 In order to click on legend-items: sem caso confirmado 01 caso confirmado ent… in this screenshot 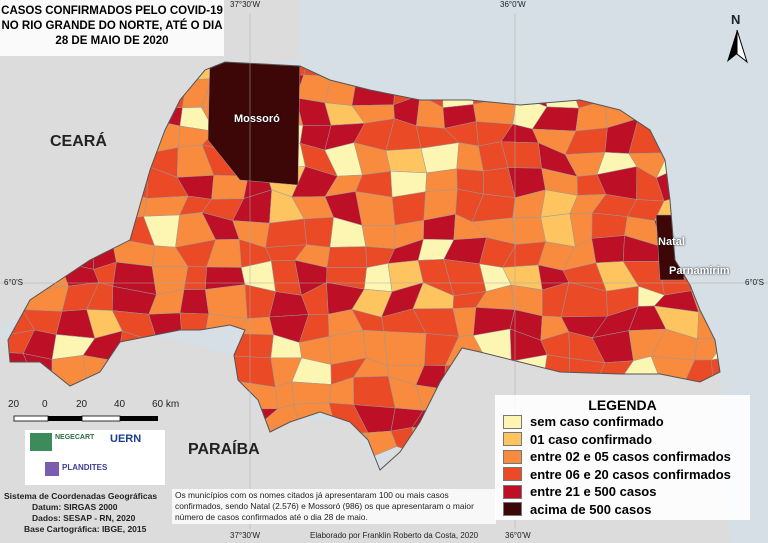, I will do `click(622, 465)`.